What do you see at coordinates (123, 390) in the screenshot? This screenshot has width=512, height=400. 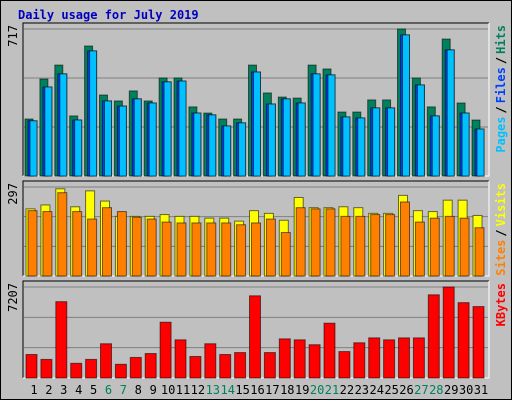 I see `x-tick-label: 7` at bounding box center [123, 390].